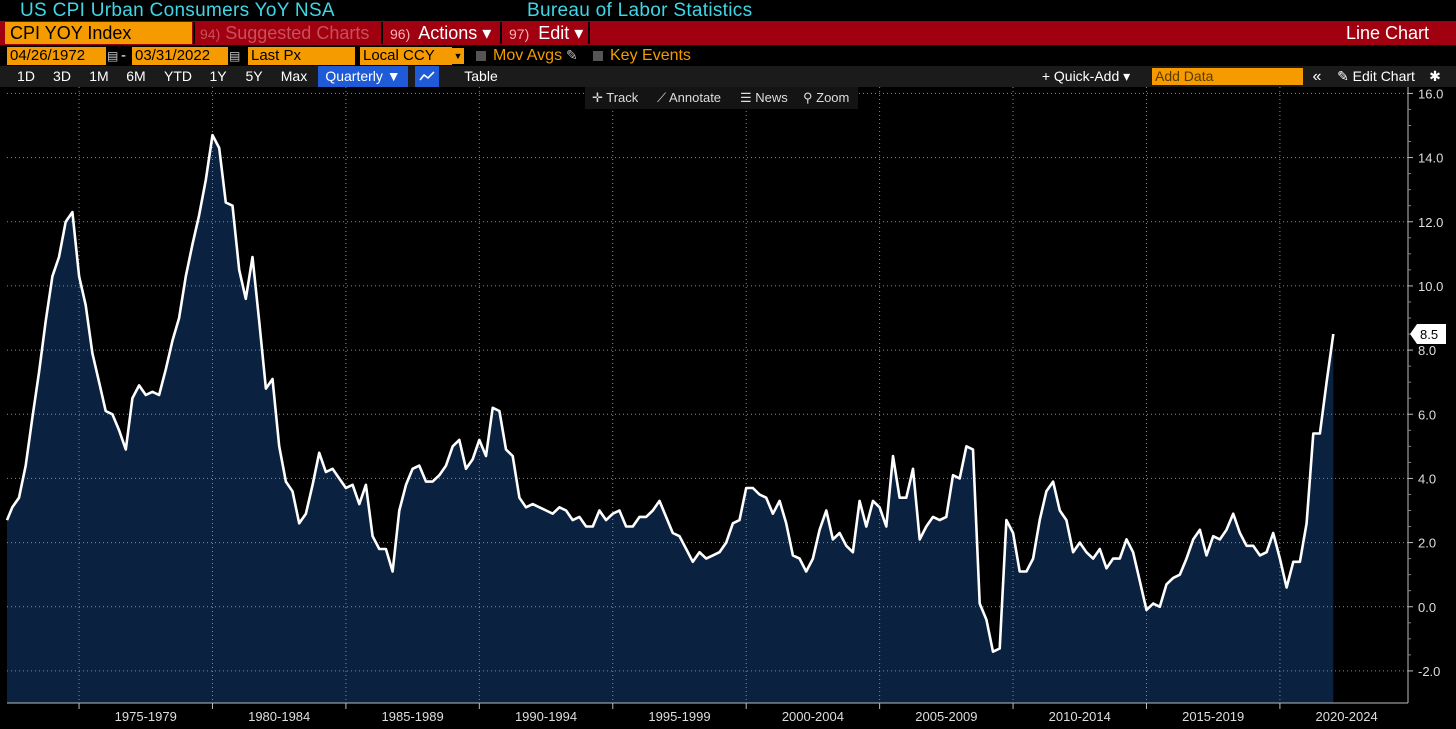  What do you see at coordinates (519, 34) in the screenshot?
I see `edit-number: 97)` at bounding box center [519, 34].